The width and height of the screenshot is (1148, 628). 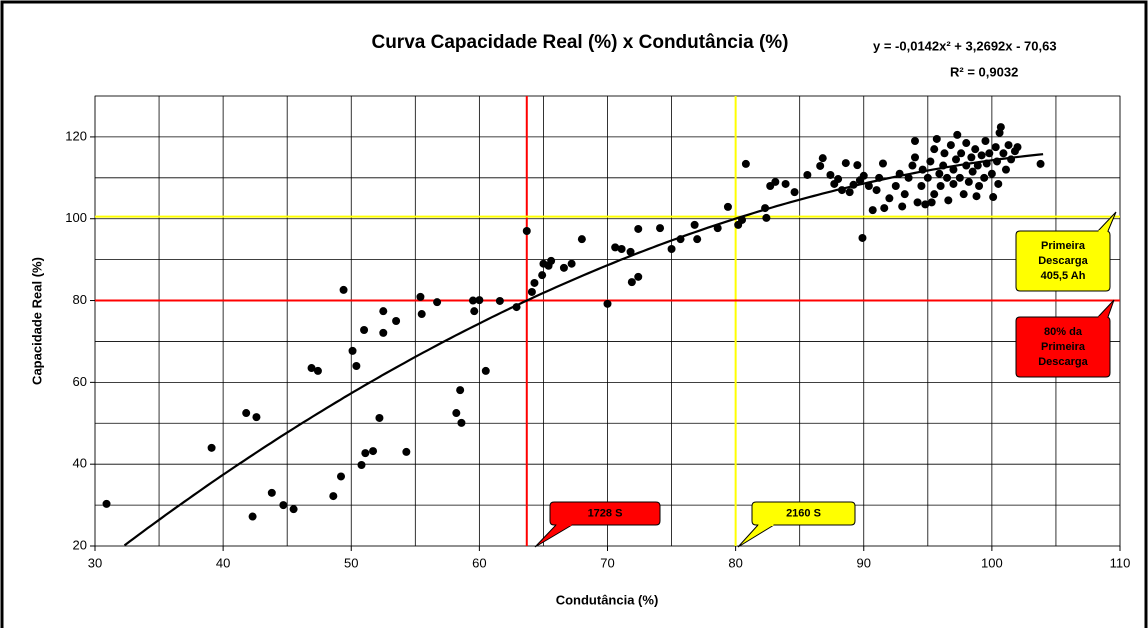 I want to click on trendline-equation: y = -0,0142x² + 3,2692x - 70,63, so click(x=965, y=45).